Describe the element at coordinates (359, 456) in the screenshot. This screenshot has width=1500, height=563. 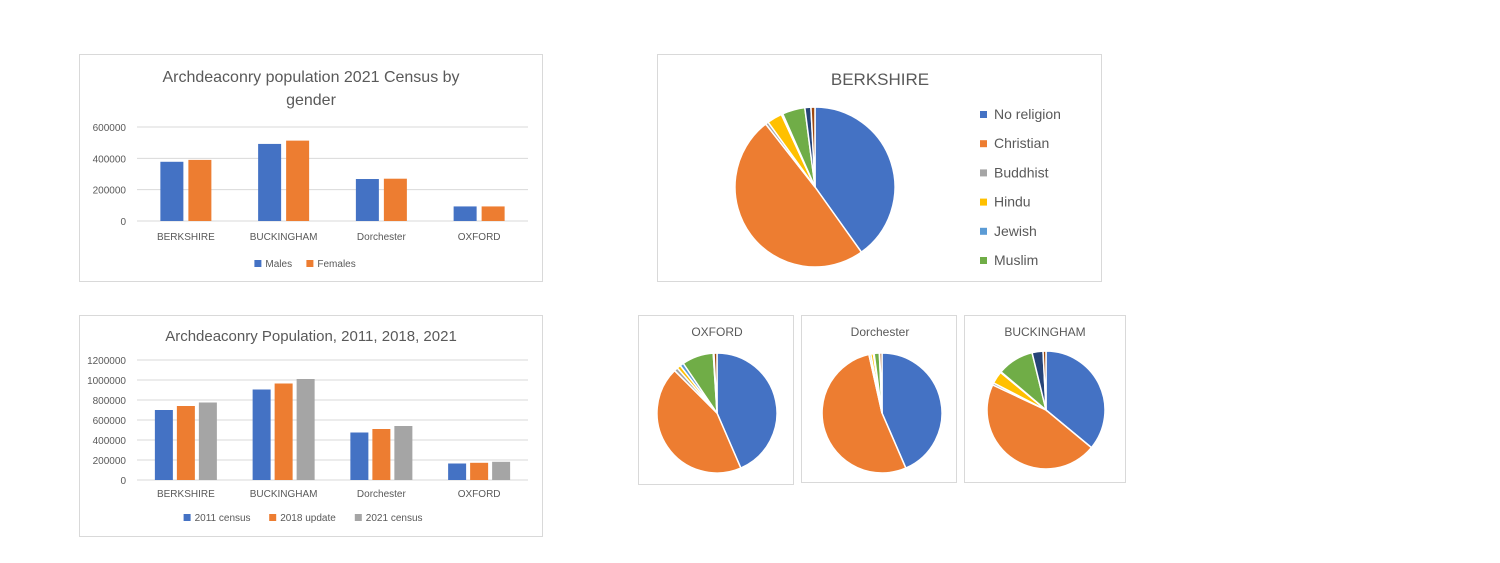
I see `bar-2011-census-dorchester` at that location.